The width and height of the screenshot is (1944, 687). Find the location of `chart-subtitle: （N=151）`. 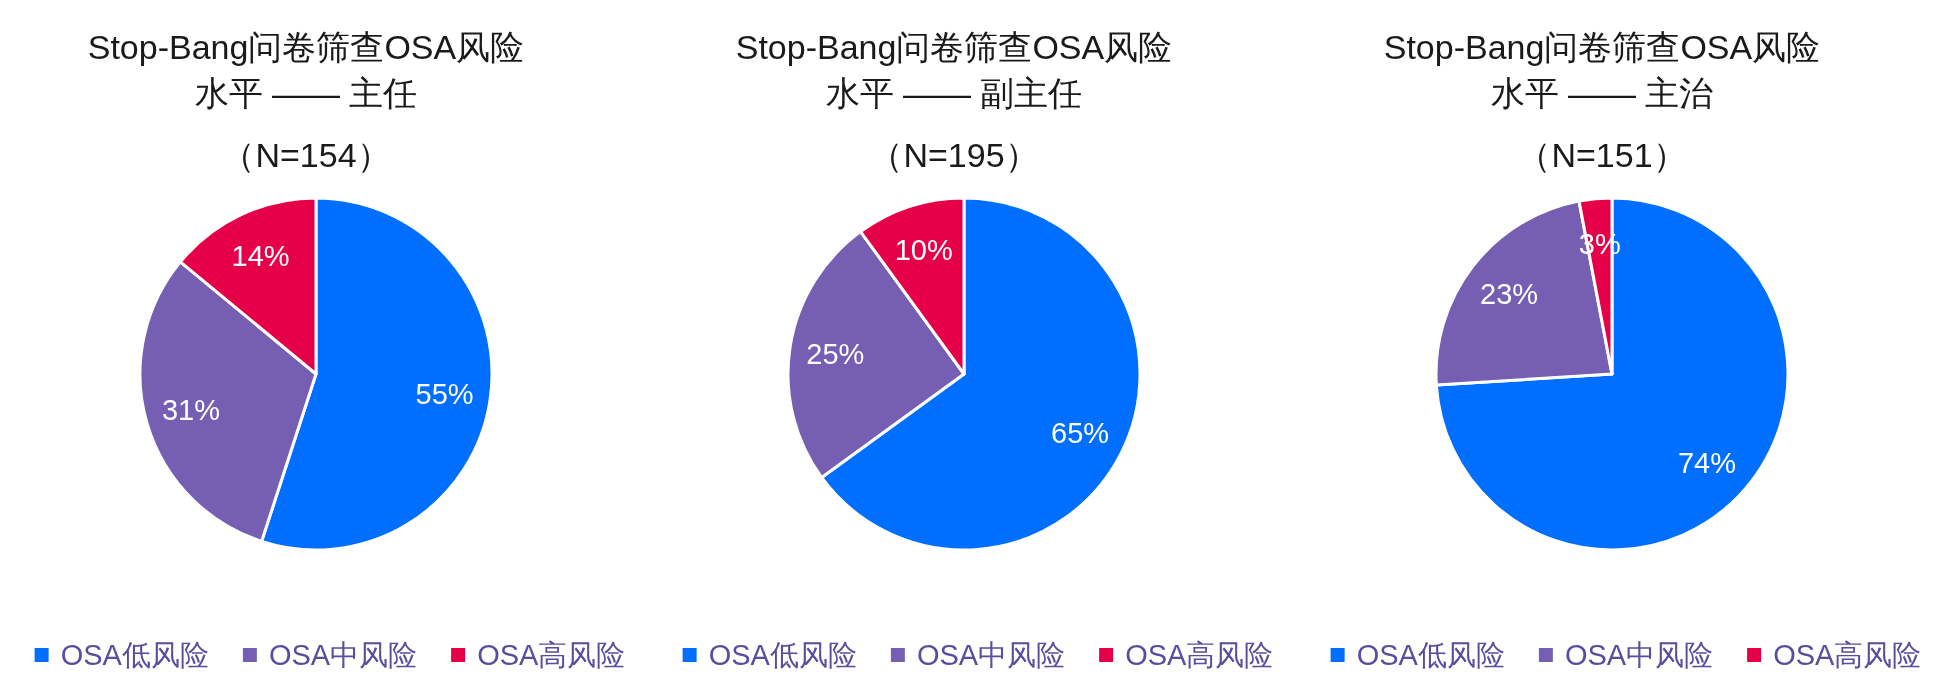

chart-subtitle: （N=151） is located at coordinates (1602, 155).